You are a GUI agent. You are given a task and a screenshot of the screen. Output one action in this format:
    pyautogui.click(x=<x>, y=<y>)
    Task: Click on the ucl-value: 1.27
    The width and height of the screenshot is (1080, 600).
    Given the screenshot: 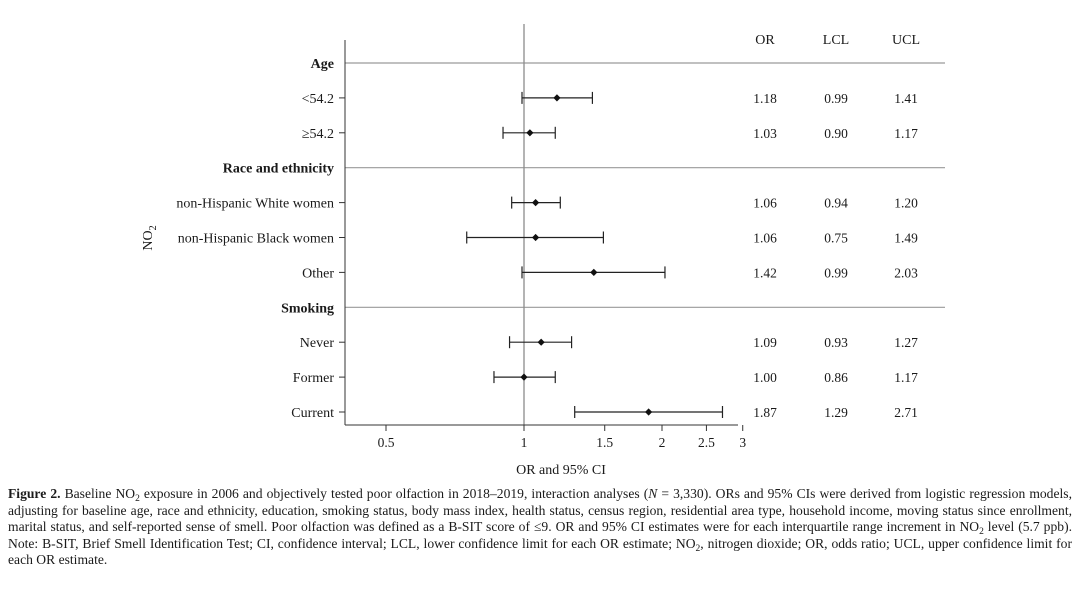 What is the action you would take?
    pyautogui.click(x=906, y=342)
    